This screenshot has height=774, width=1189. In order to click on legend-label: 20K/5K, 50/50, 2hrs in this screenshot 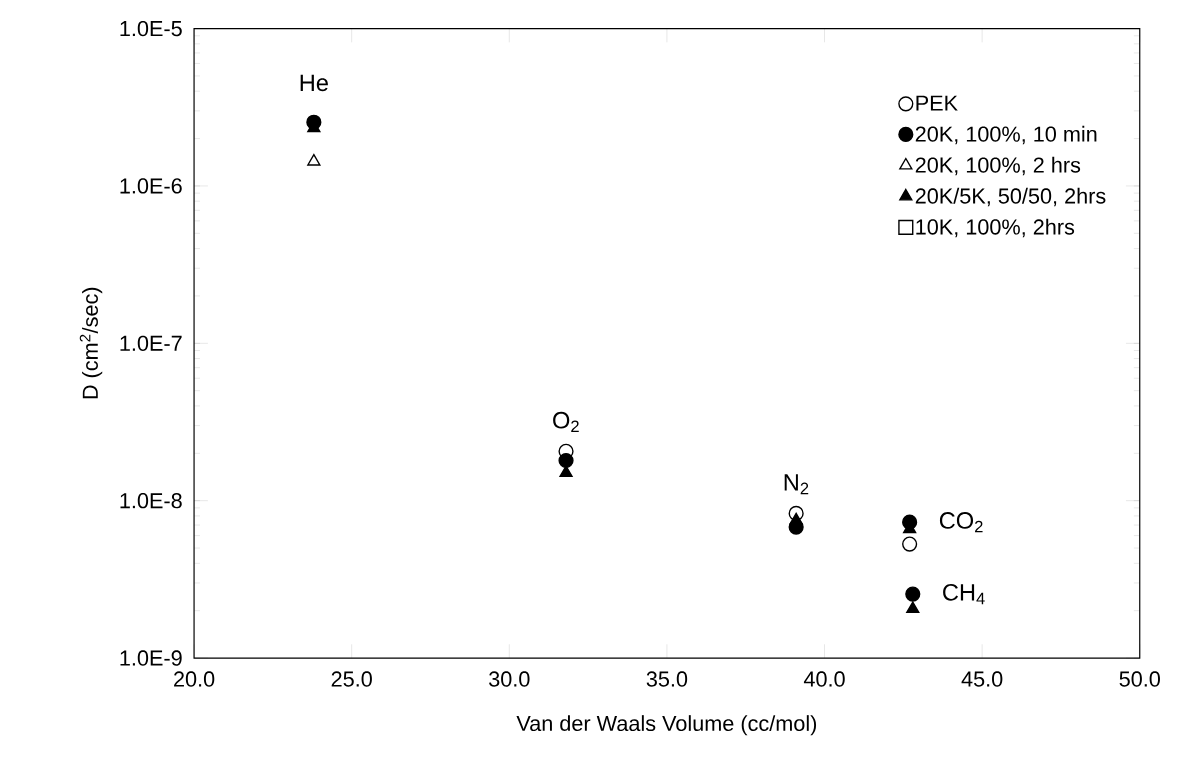, I will do `click(1010, 197)`.